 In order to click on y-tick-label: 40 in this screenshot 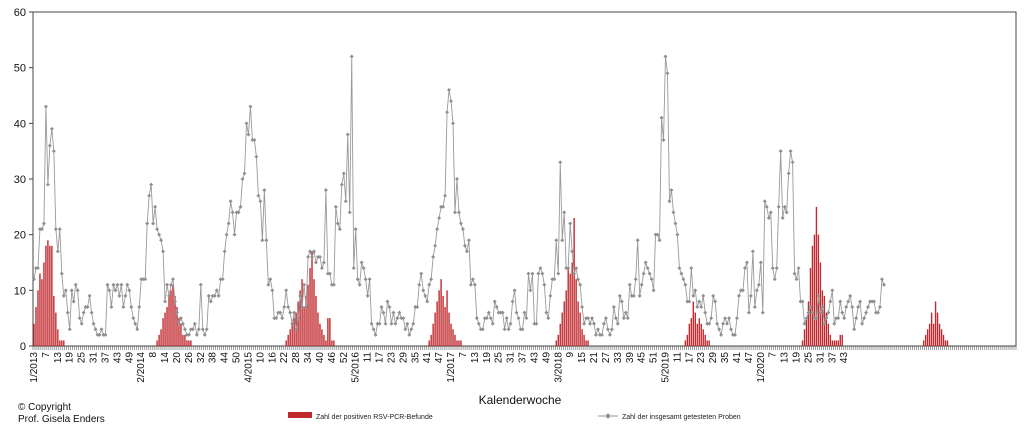, I will do `click(20, 124)`.